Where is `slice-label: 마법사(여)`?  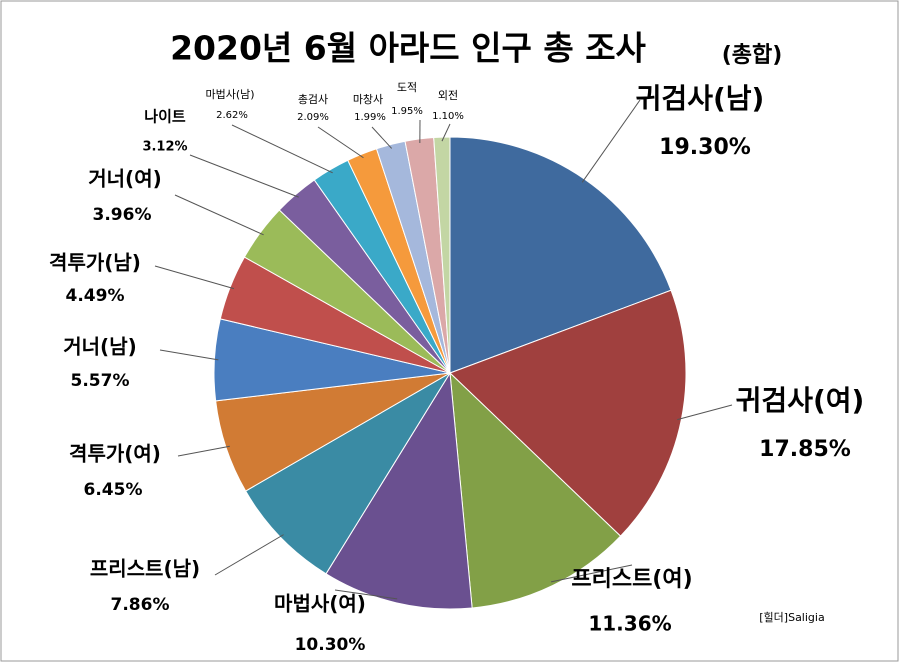
slice-label: 마법사(여) is located at coordinates (320, 604).